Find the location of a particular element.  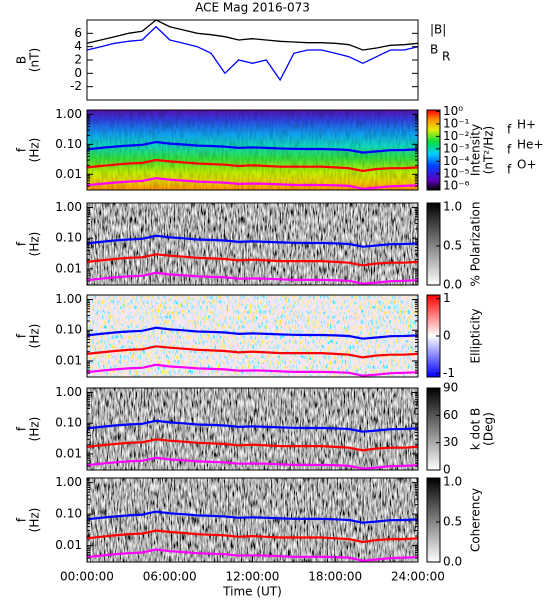

colorbar-tick-label: 30 is located at coordinates (450, 442).